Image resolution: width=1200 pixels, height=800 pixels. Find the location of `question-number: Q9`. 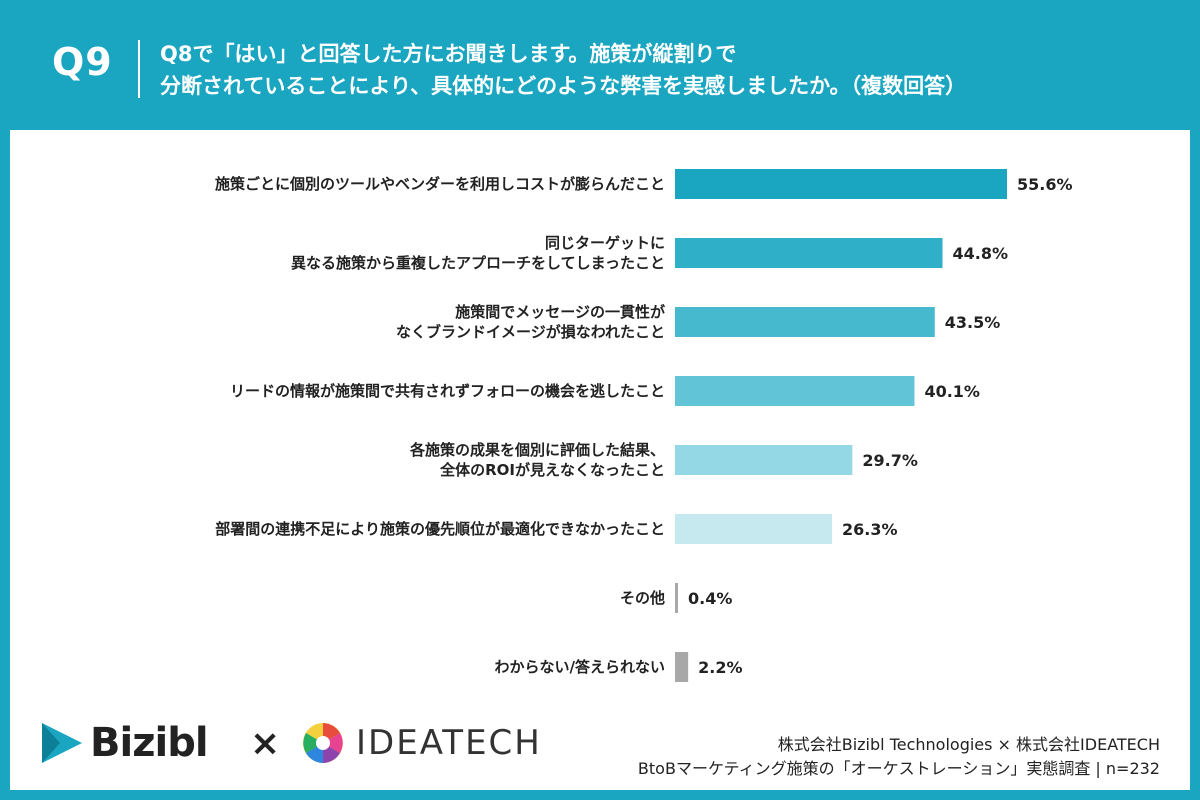

question-number: Q9 is located at coordinates (82, 62).